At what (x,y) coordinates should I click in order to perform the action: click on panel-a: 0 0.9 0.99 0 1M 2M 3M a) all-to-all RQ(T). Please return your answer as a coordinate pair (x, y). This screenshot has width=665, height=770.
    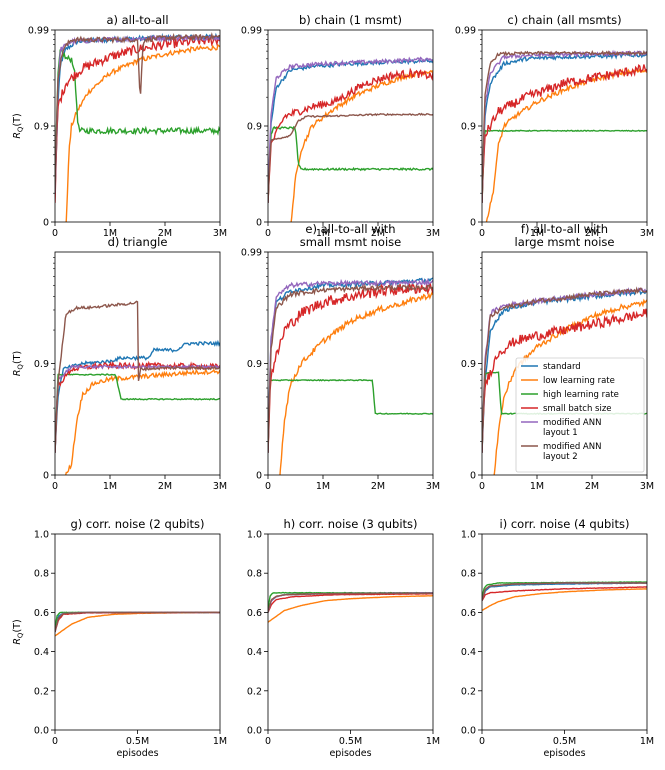
    Looking at the image, I should click on (119, 126).